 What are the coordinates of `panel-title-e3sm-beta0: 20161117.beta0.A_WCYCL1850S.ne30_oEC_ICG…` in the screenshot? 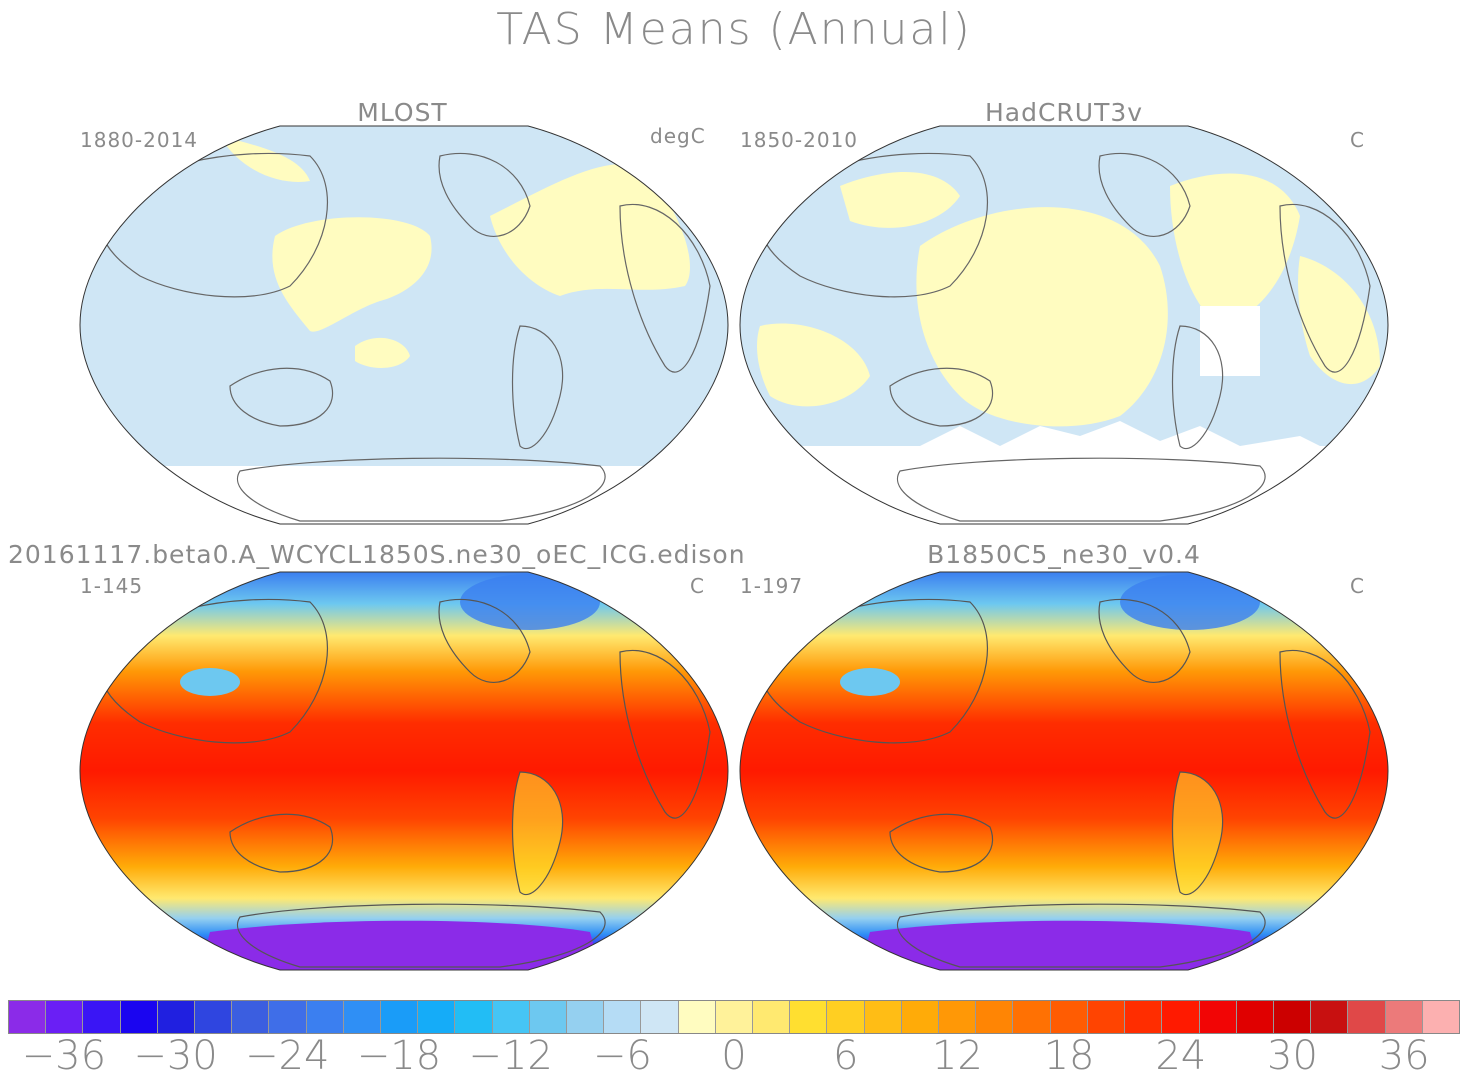 It's located at (377, 554).